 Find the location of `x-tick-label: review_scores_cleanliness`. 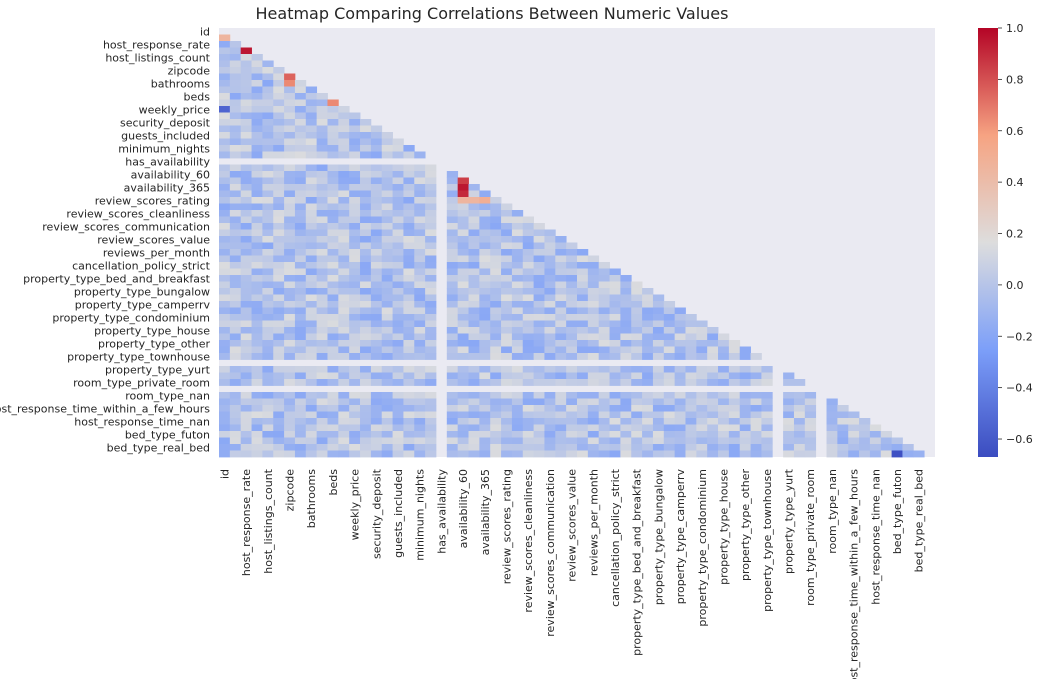

x-tick-label: review_scores_cleanliness is located at coordinates (528, 541).